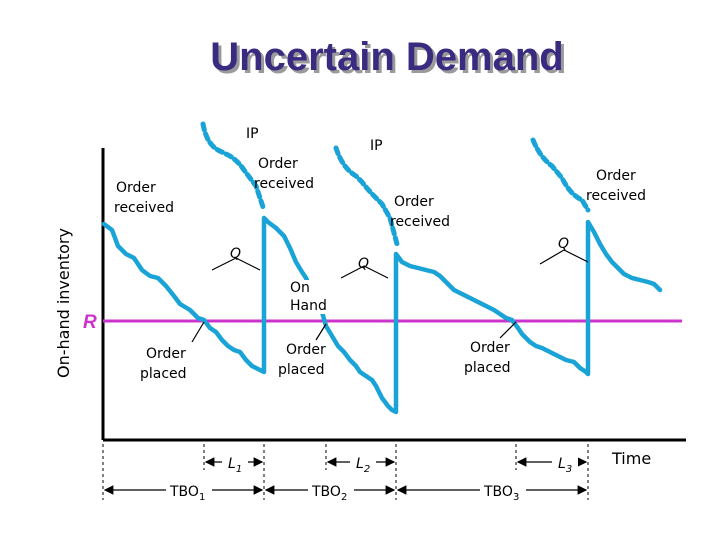  I want to click on on-hand-label-bg, so click(310, 297).